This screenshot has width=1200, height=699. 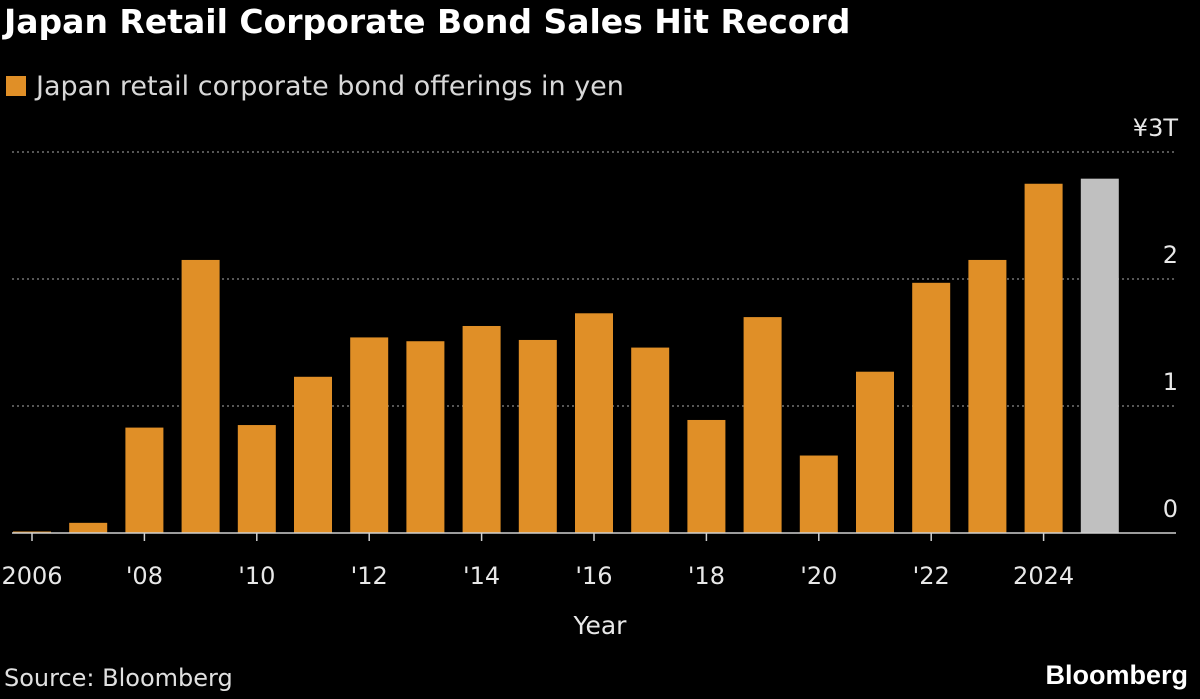 I want to click on y-tick-label: 0, so click(x=1170, y=509).